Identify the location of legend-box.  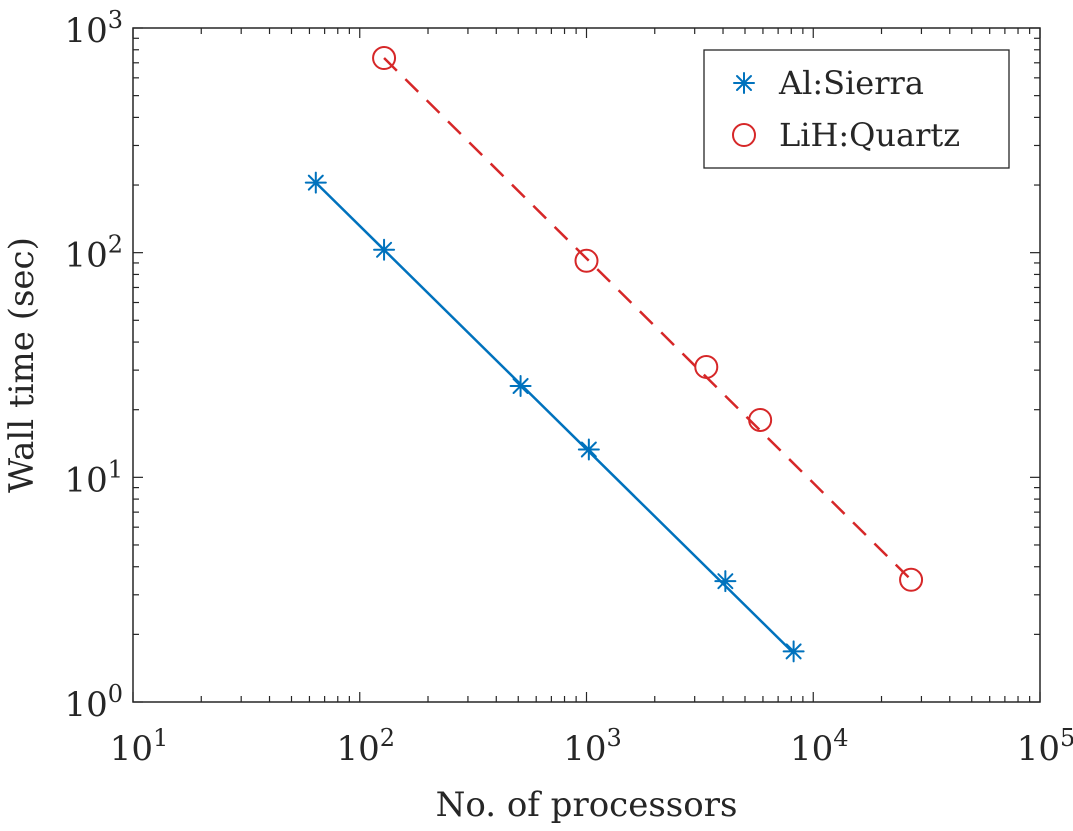
(856, 109).